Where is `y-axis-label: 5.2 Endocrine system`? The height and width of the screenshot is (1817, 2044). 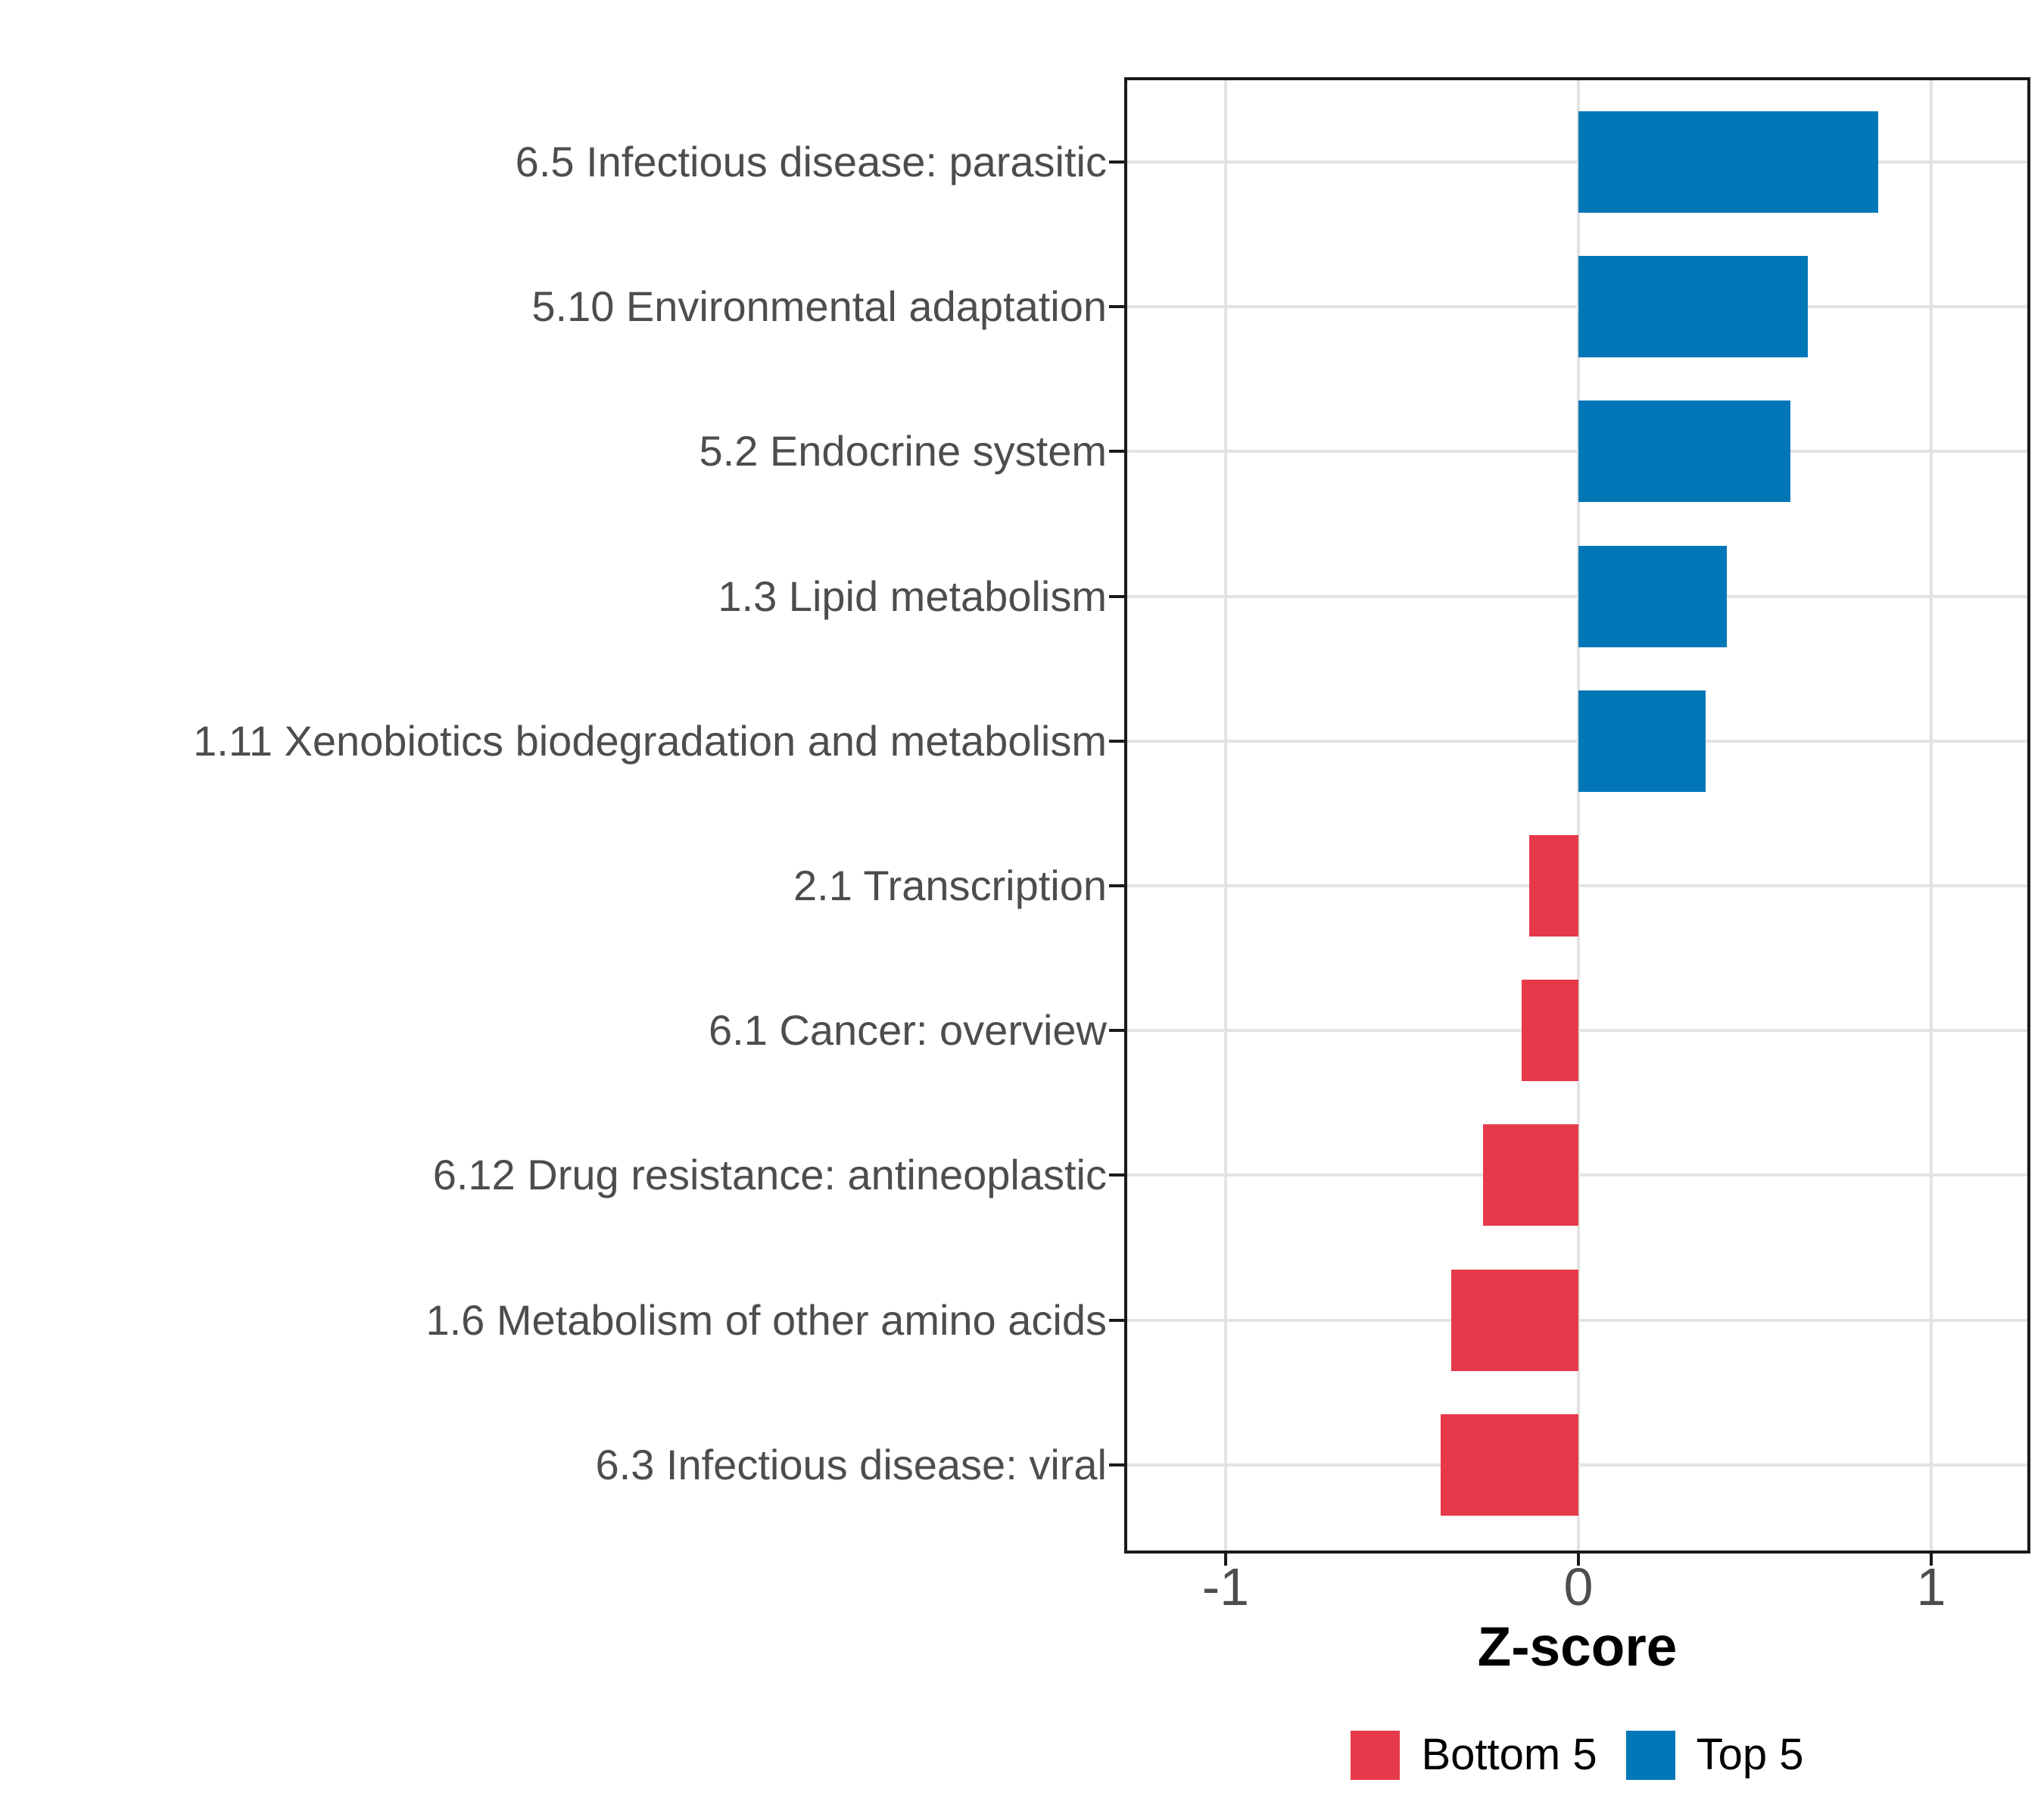 y-axis-label: 5.2 Endocrine system is located at coordinates (903, 451).